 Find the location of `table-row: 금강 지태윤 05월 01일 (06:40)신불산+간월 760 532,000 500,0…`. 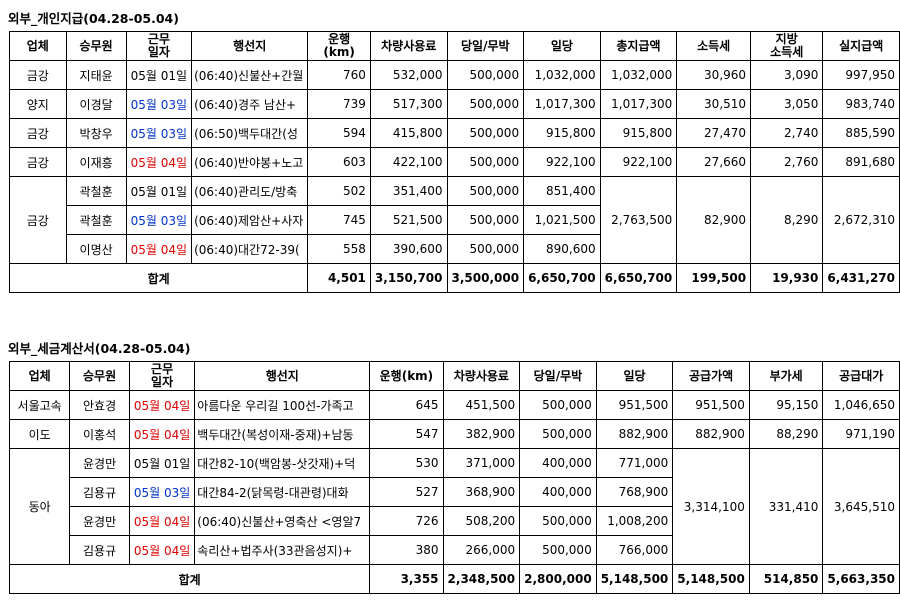

table-row: 금강 지태윤 05월 01일 (06:40)신불산+간월 760 532,000 500,0… is located at coordinates (454, 75).